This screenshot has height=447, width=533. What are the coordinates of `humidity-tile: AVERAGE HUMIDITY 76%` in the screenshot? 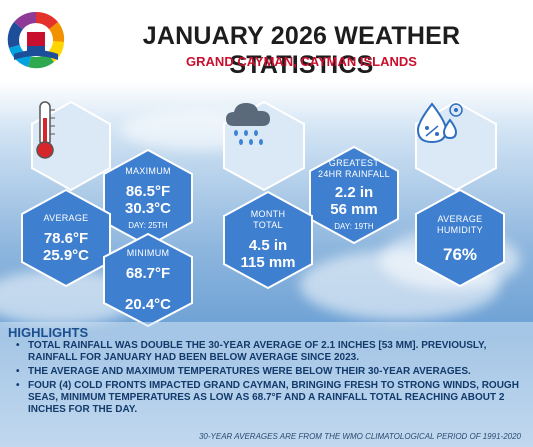 It's located at (460, 238).